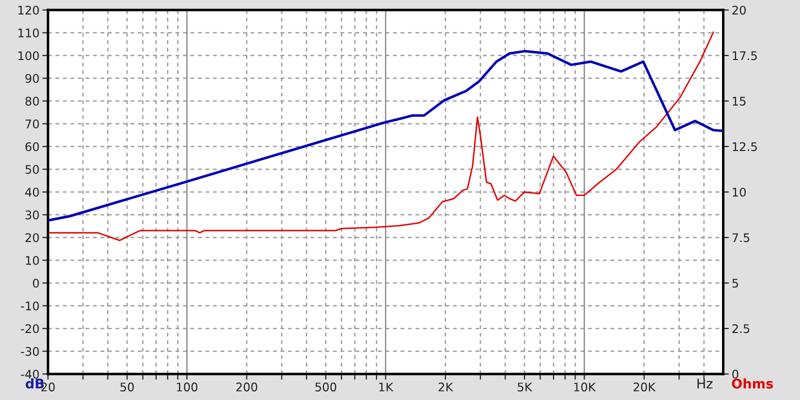 The height and width of the screenshot is (400, 800). Describe the element at coordinates (585, 387) in the screenshot. I see `x-tick-label: 10K` at that location.